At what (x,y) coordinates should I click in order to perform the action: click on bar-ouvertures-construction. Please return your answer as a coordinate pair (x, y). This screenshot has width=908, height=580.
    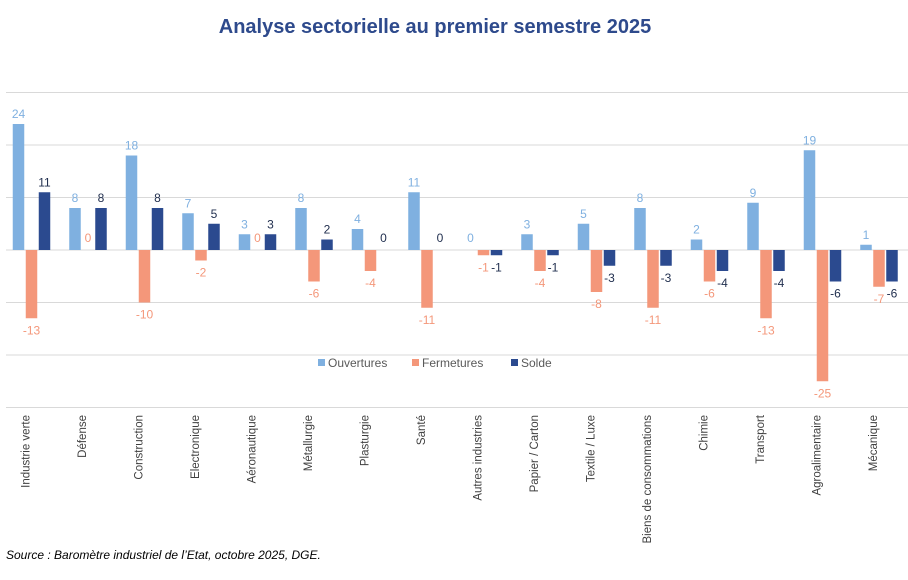
    Looking at the image, I should click on (131, 202).